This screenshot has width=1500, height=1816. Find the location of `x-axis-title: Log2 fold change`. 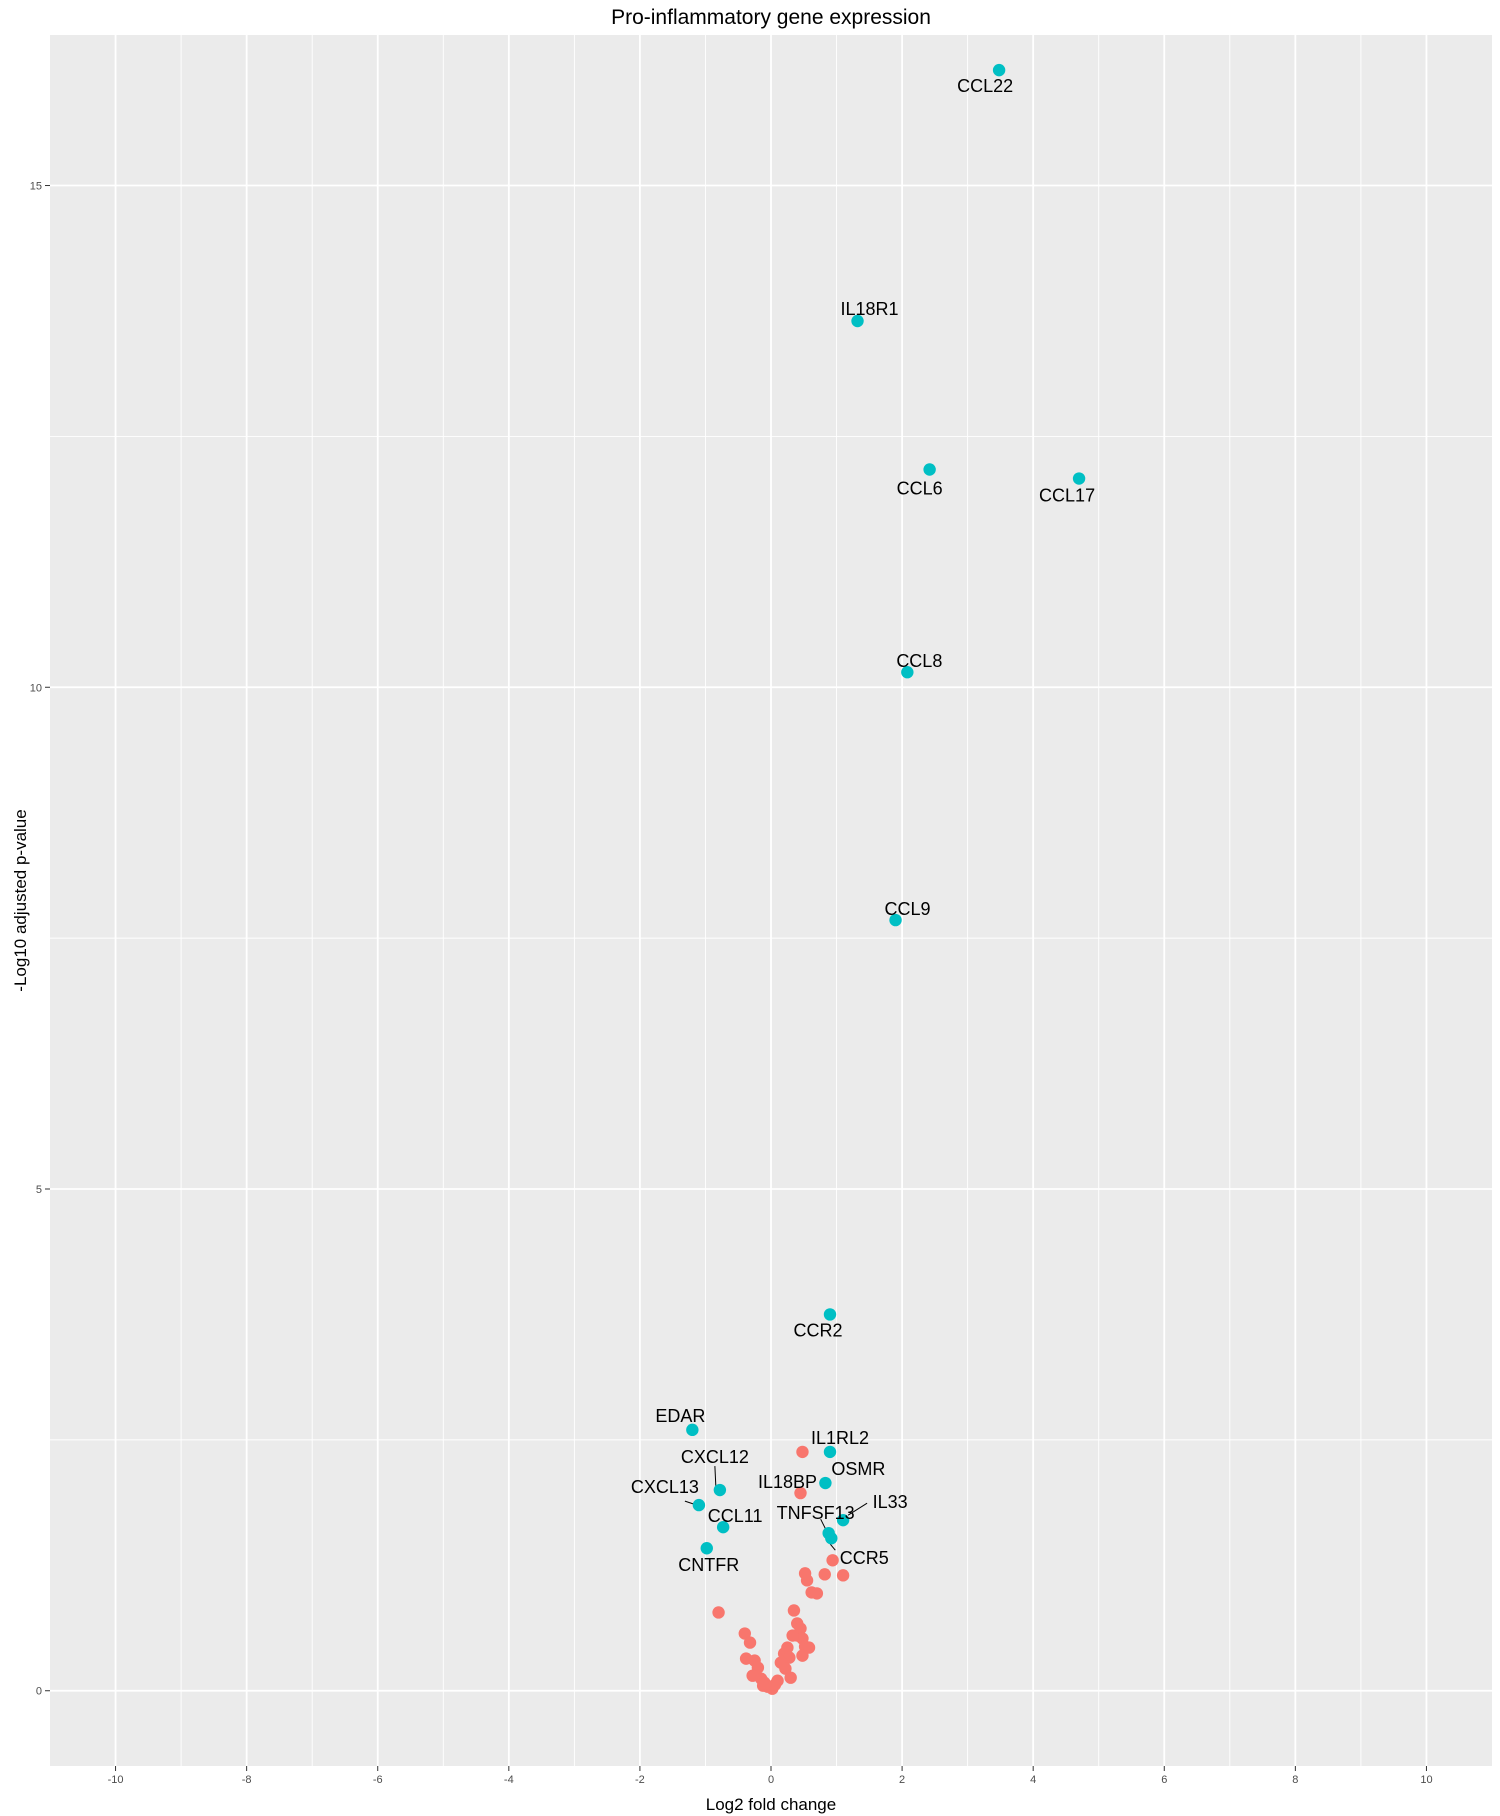

x-axis-title: Log2 fold change is located at coordinates (771, 1804).